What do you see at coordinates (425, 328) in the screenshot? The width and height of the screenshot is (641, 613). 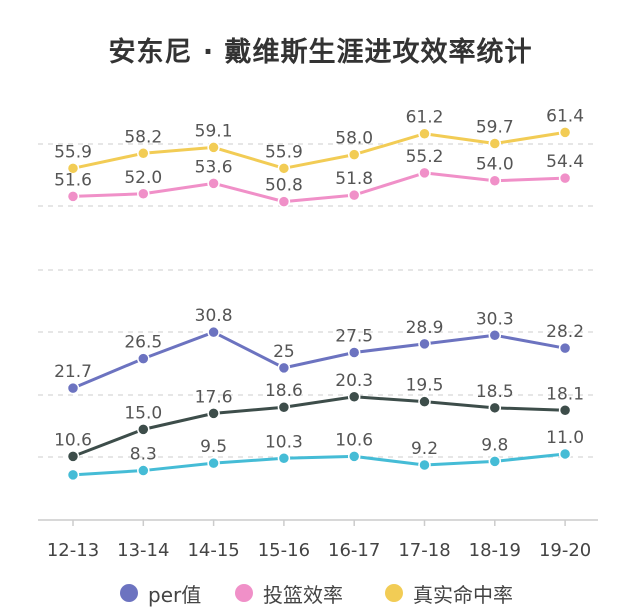 I see `data-label: 28.9` at bounding box center [425, 328].